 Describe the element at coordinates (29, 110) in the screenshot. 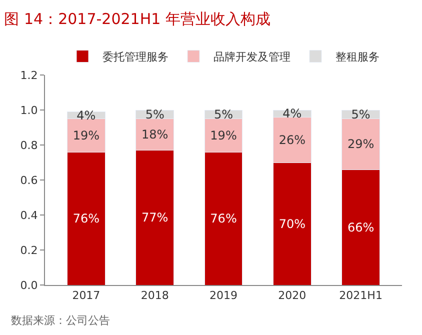

I see `y-tick-label: 1.0` at that location.